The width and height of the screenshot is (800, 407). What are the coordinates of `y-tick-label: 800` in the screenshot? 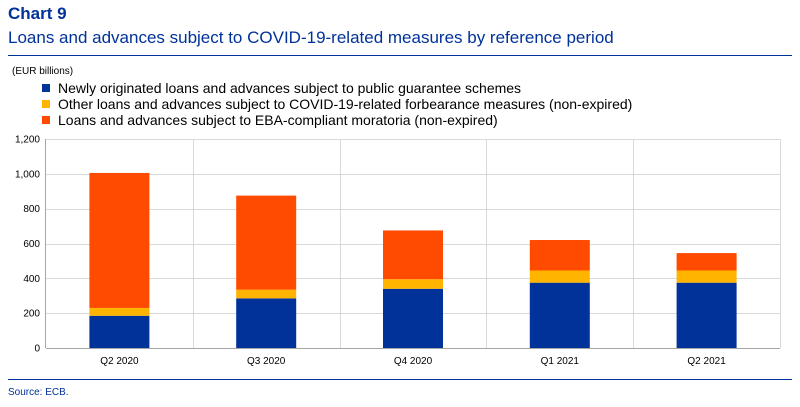 It's located at (31, 209).